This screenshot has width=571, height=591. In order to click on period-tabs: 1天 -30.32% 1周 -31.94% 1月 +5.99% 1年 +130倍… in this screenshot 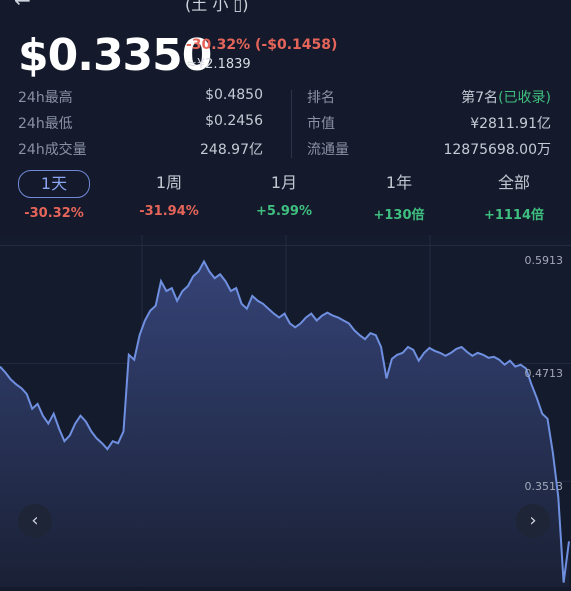, I will do `click(285, 200)`.